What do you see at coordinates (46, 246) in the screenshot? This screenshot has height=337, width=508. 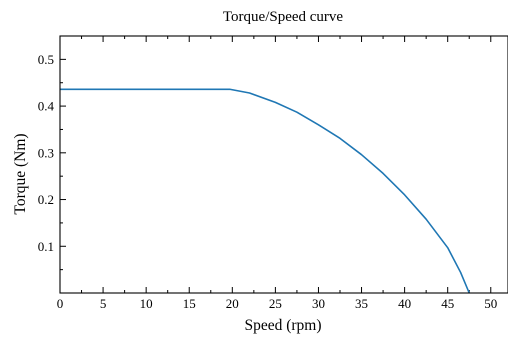 I see `y-tick-label: 0.1` at bounding box center [46, 246].